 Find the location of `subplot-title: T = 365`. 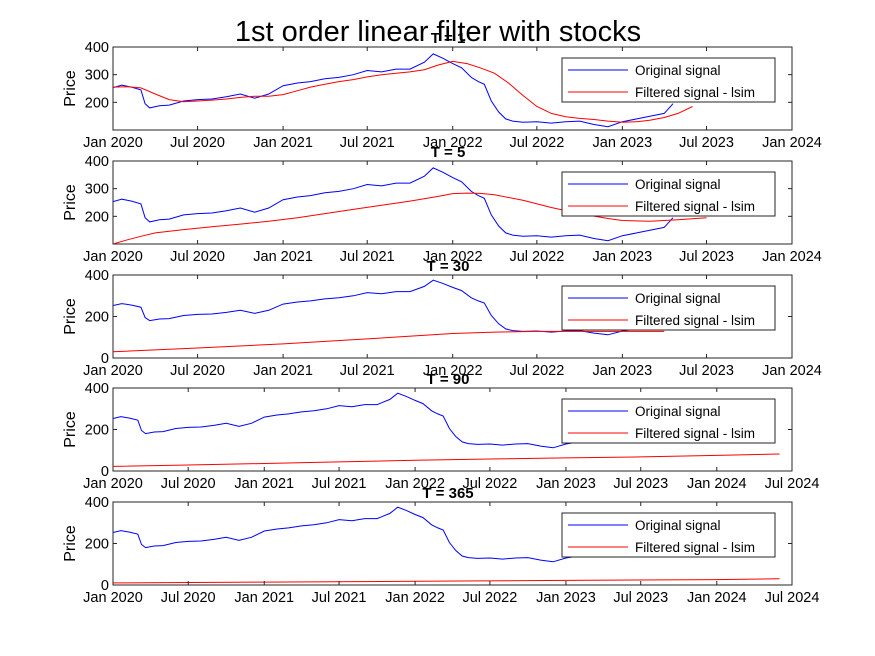

subplot-title: T = 365 is located at coordinates (447, 493).